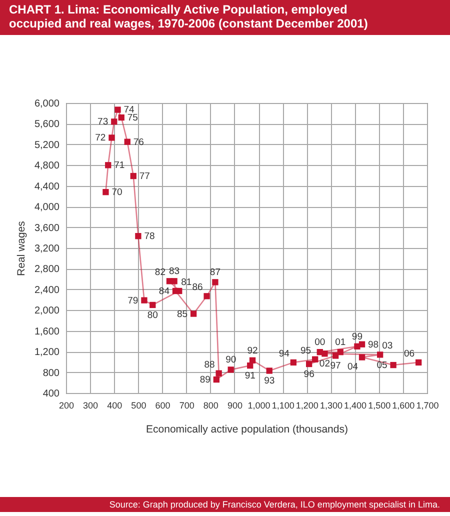 The height and width of the screenshot is (516, 450). What do you see at coordinates (403, 405) in the screenshot?
I see `x-tick-label: 1,600` at bounding box center [403, 405].